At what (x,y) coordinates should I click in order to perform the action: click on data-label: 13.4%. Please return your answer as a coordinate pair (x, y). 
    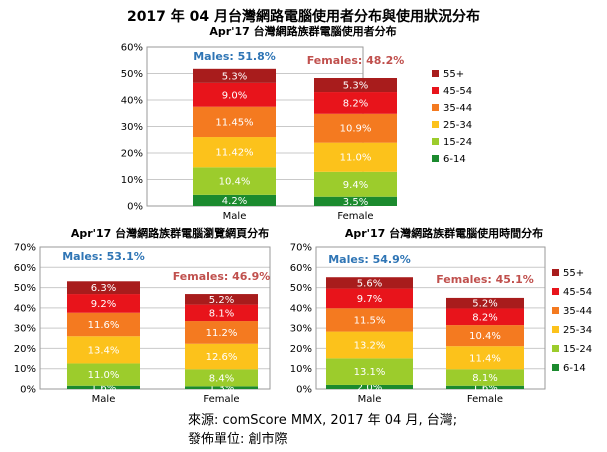
    Looking at the image, I should click on (104, 350).